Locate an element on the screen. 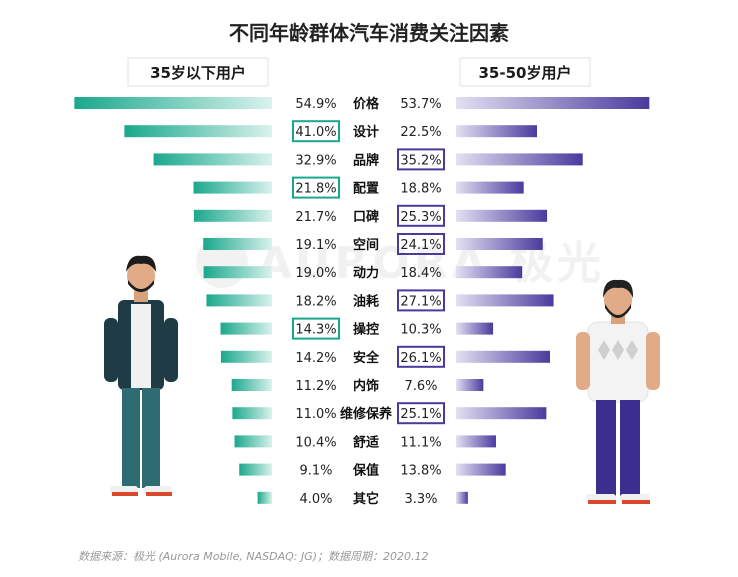  right-value-label: 11.1% is located at coordinates (420, 442).